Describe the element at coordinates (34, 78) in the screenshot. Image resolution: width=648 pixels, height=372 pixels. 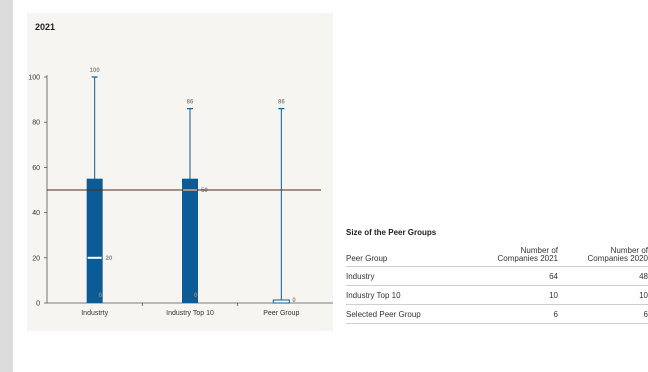
I see `y-tick-label: 100` at that location.